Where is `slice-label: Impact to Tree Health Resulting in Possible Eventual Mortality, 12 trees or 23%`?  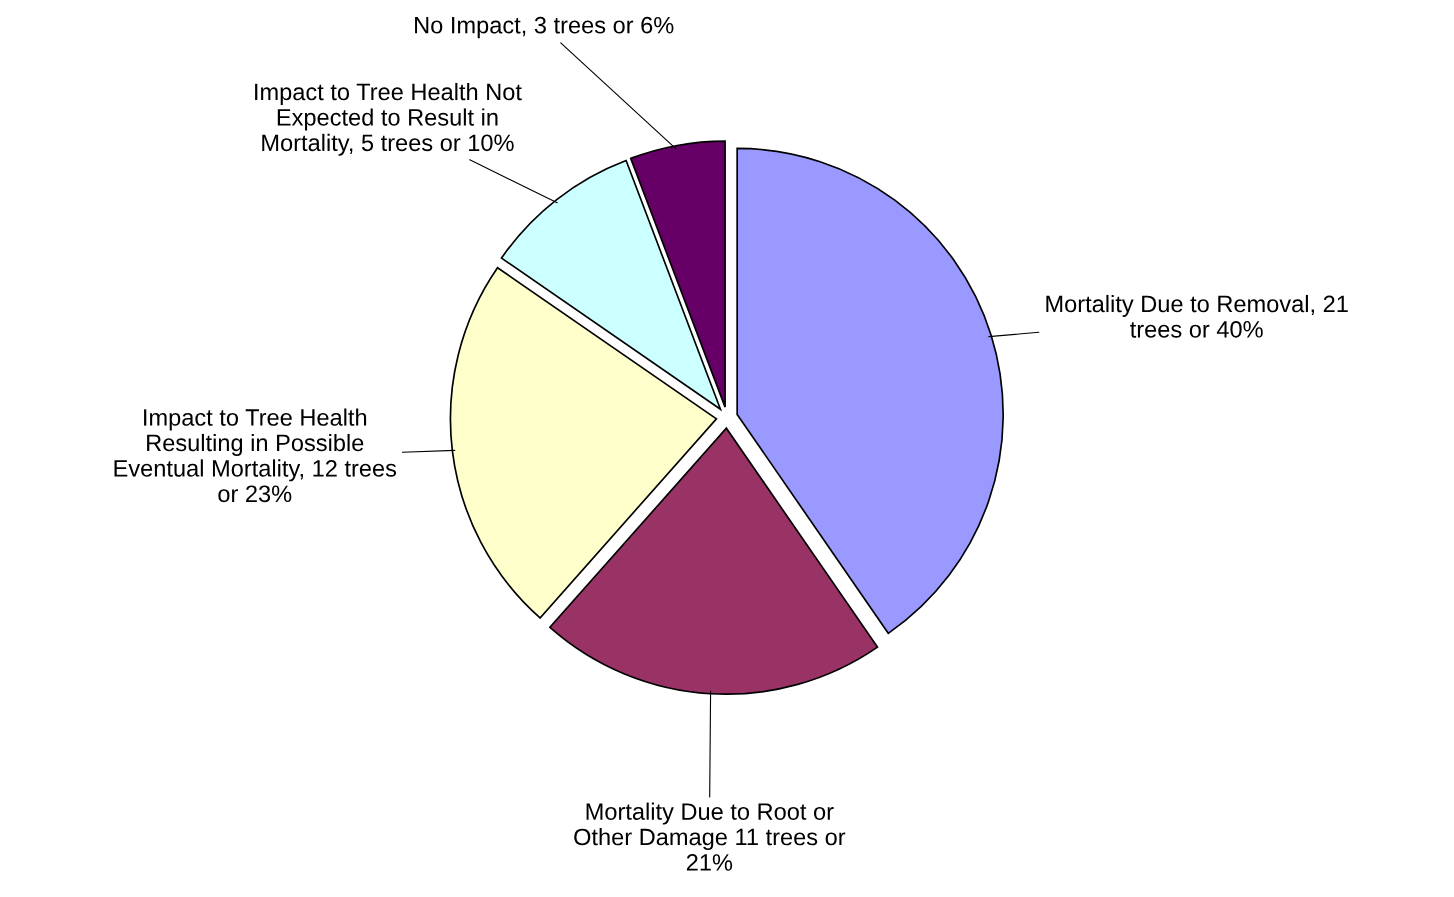 slice-label: Impact to Tree Health Resulting in Possible Eventual Mortality, 12 trees or 23% is located at coordinates (255, 455).